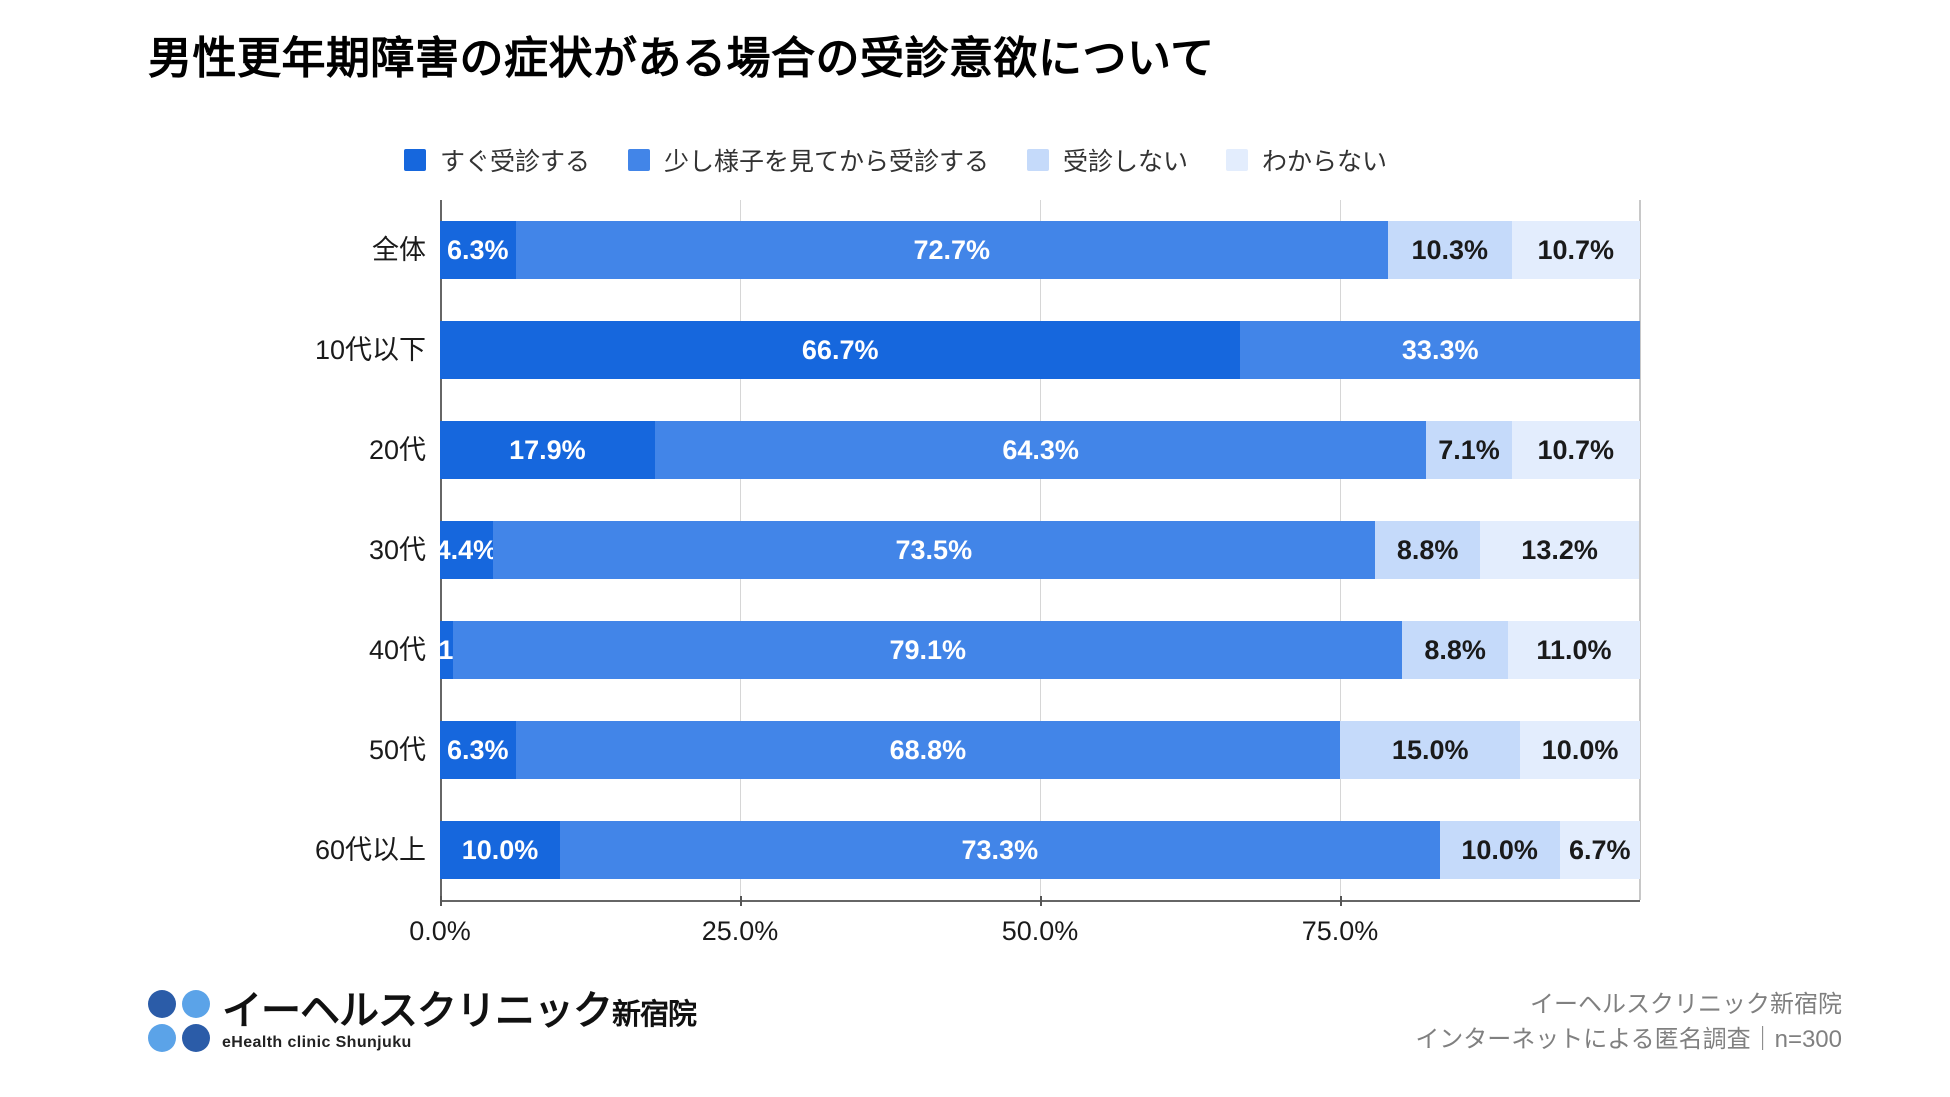 This screenshot has height=1097, width=1950. I want to click on x-axis-tick-label: 0.0%, so click(440, 931).